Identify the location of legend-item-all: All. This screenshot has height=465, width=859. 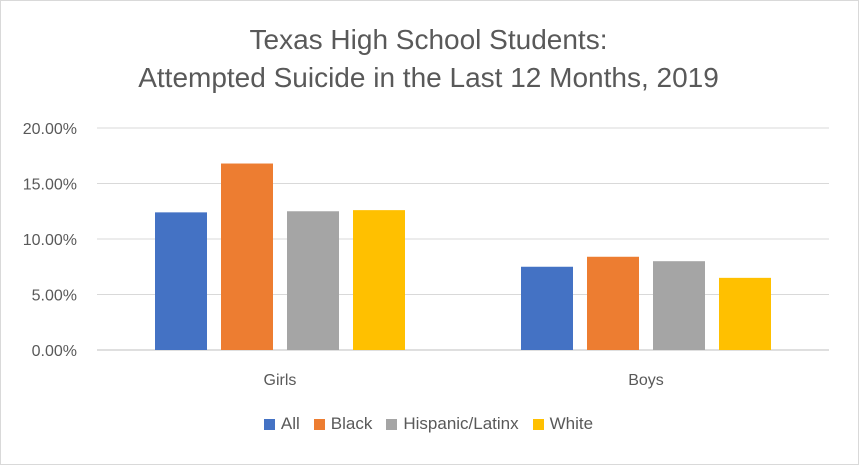
(281, 424).